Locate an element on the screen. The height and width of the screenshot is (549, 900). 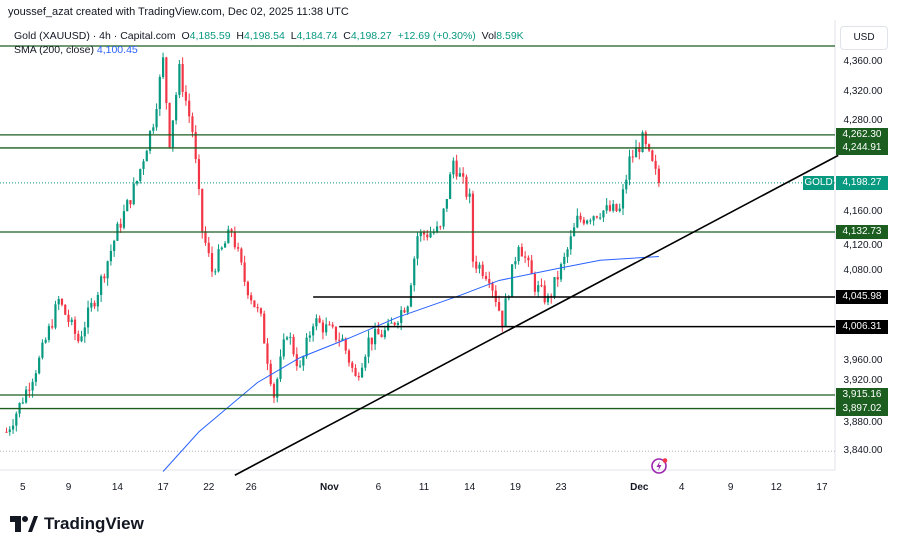
time-tick-label: 19 is located at coordinates (515, 487).